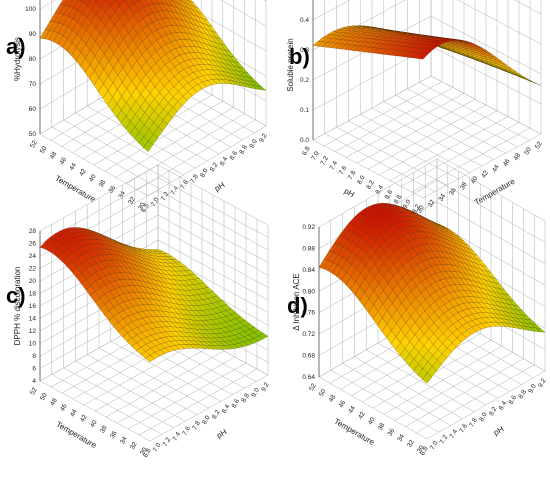 The image size is (550, 487). Describe the element at coordinates (16, 295) in the screenshot. I see `panel-label-c: c)` at that location.